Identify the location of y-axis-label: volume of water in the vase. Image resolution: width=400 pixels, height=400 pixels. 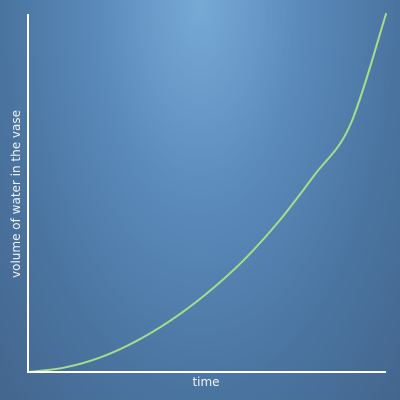
(16, 194).